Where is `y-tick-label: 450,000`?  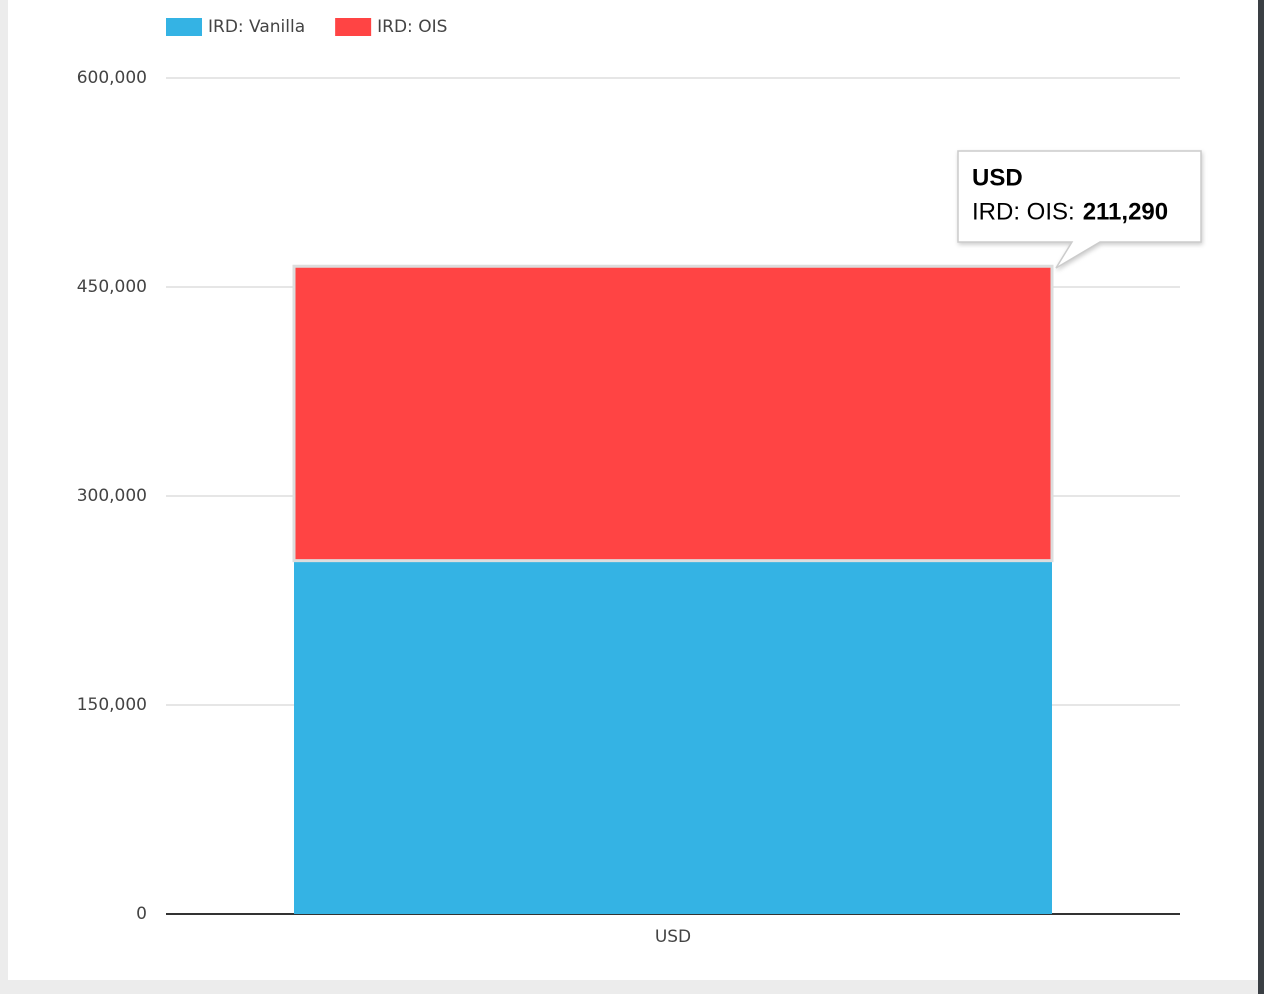 y-tick-label: 450,000 is located at coordinates (112, 287).